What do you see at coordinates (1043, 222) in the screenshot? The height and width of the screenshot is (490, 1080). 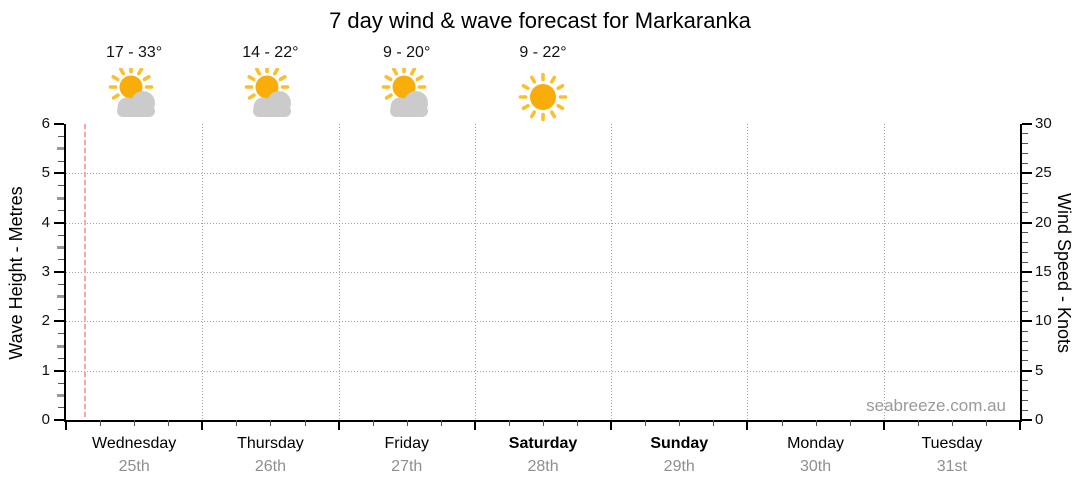 I see `y-axis-right-tick-label: 20` at bounding box center [1043, 222].